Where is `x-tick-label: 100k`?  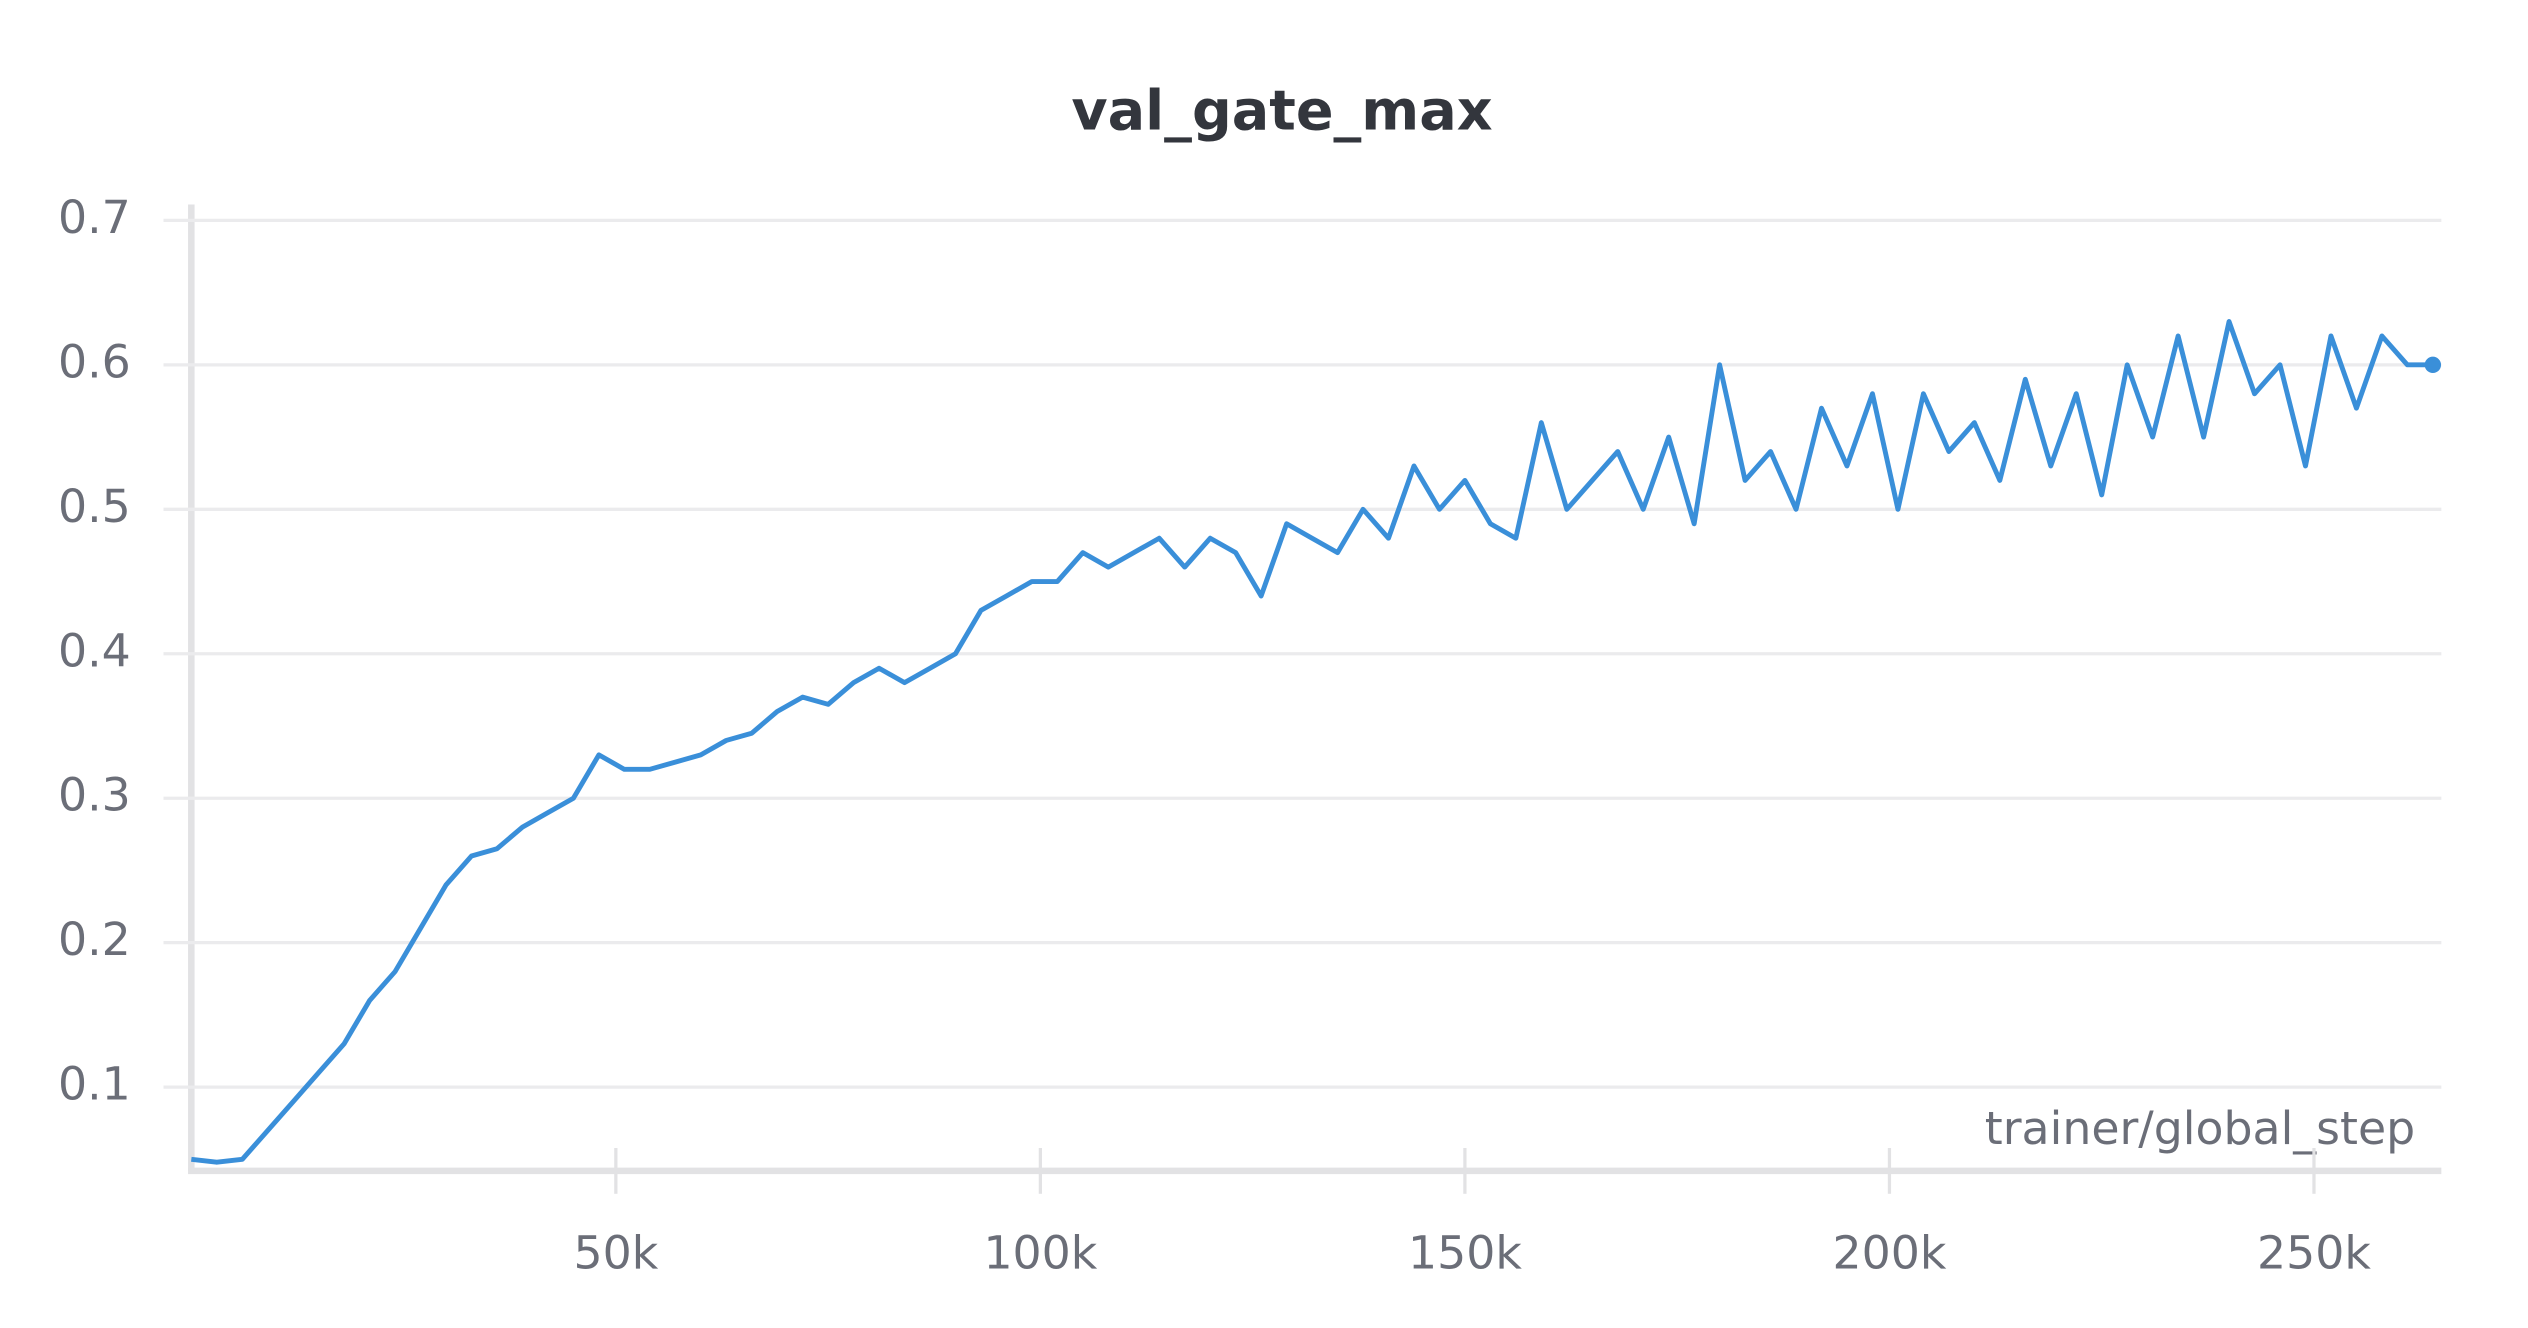
x-tick-label: 100k is located at coordinates (1040, 1252).